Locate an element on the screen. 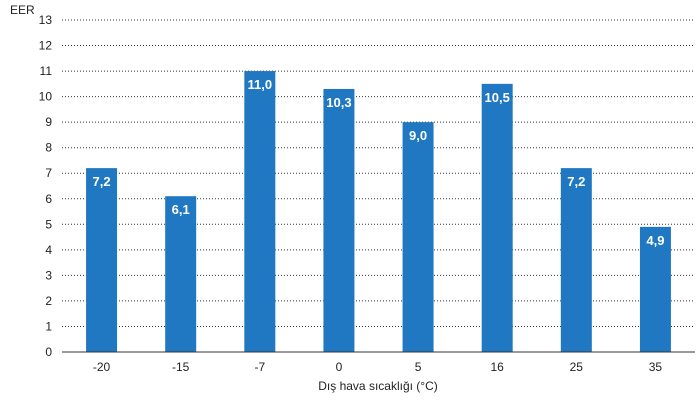  bar-value-label: 6,1 is located at coordinates (181, 209).